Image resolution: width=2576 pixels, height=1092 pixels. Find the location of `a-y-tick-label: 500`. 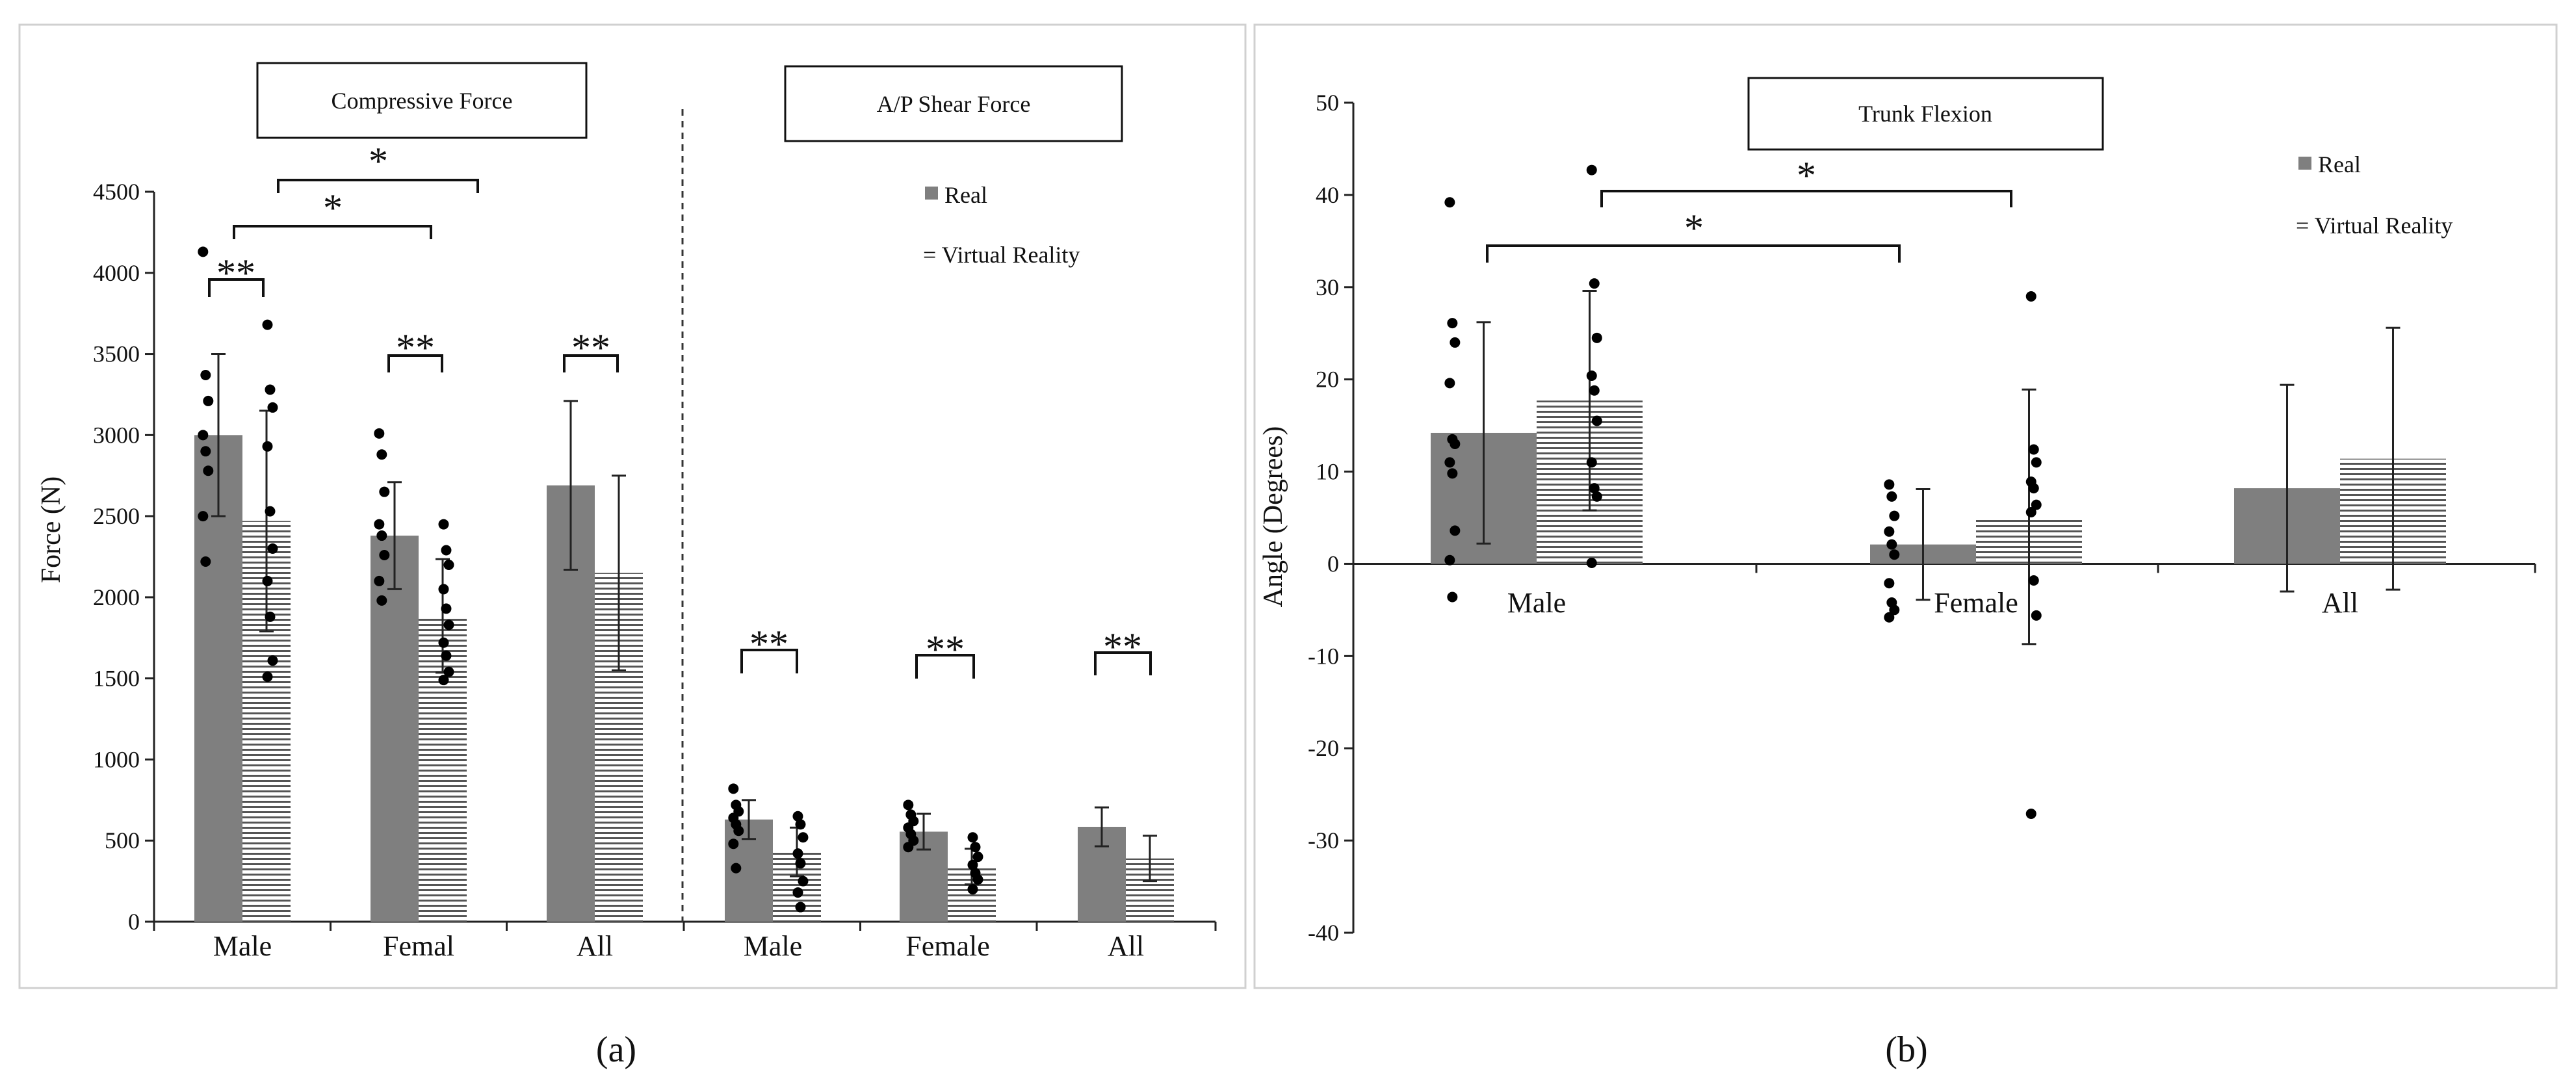

a-y-tick-label: 500 is located at coordinates (122, 840).